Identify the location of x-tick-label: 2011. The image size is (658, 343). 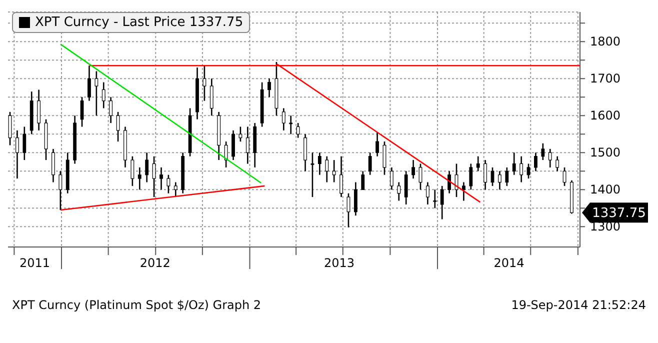
(34, 263).